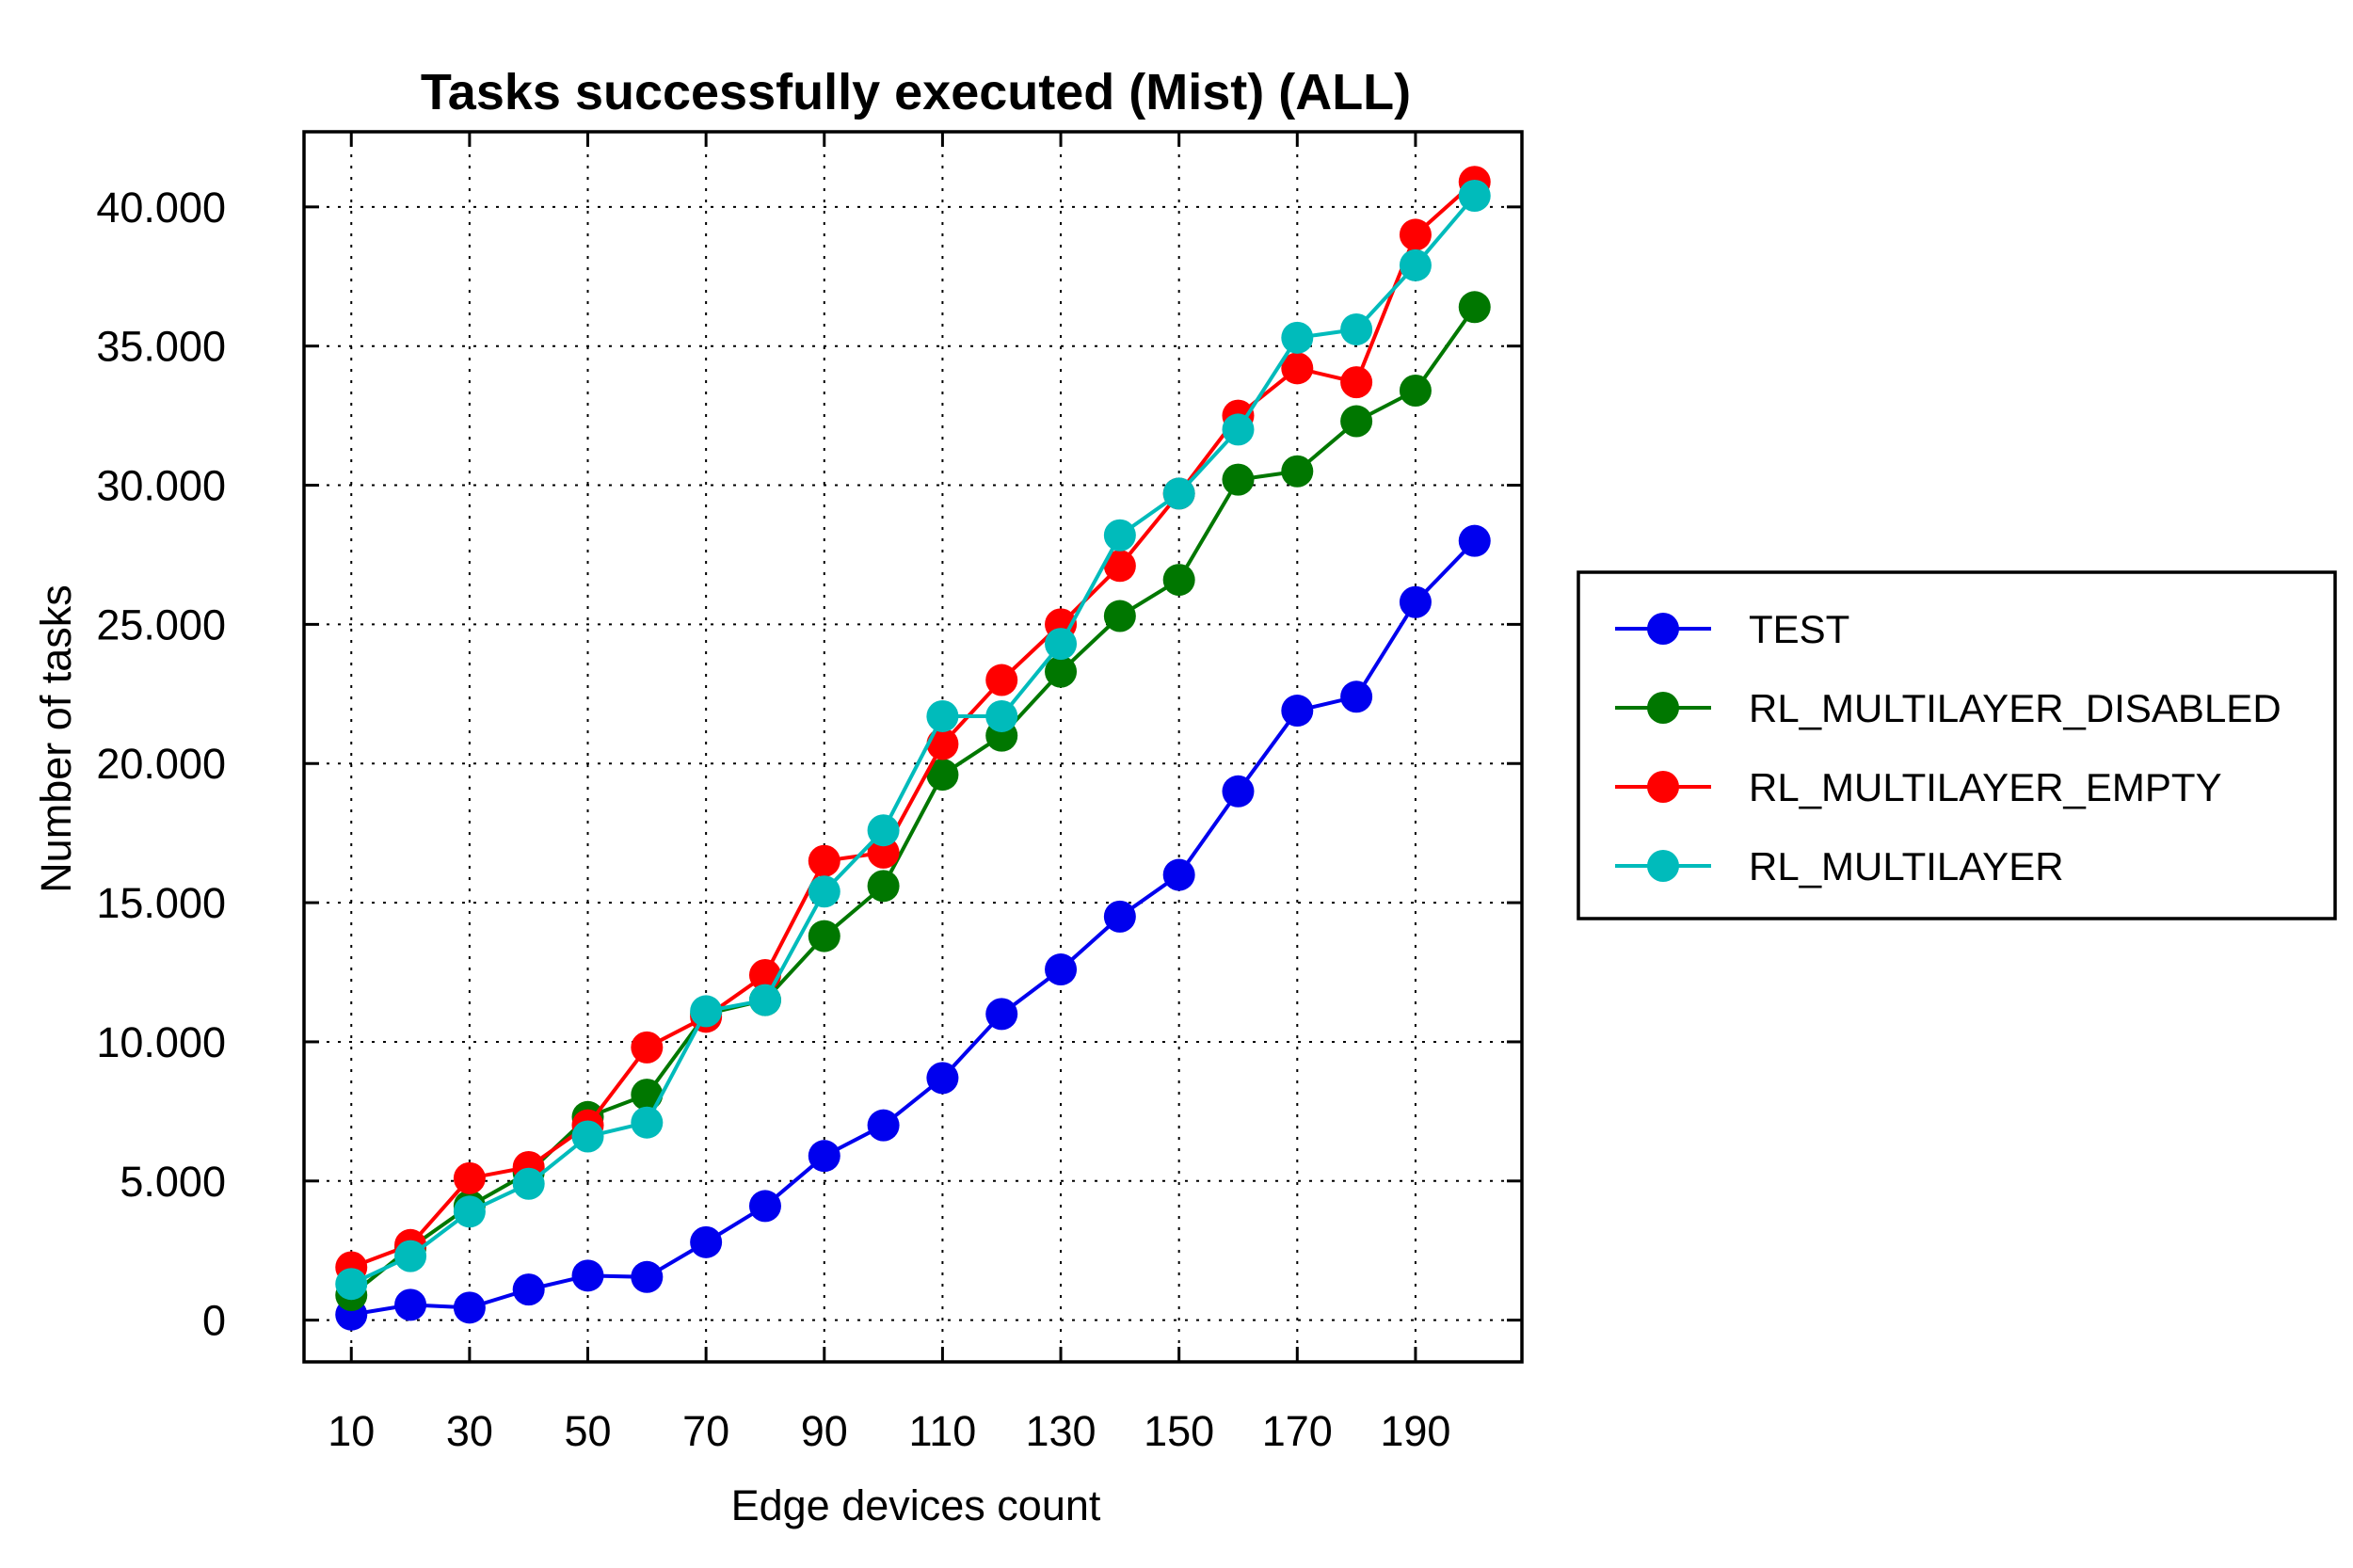  Describe the element at coordinates (161, 208) in the screenshot. I see `y-tick-label: 40.000` at that location.